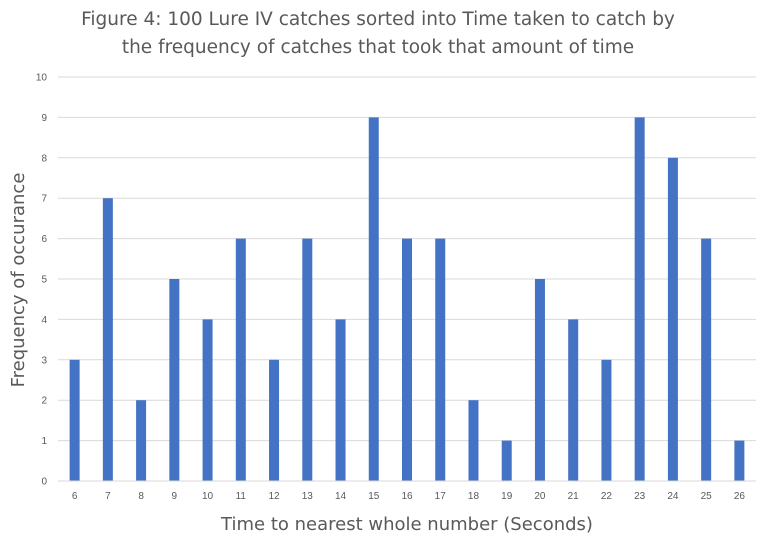 The height and width of the screenshot is (552, 768). Describe the element at coordinates (308, 496) in the screenshot. I see `x-tick-label: 13` at that location.